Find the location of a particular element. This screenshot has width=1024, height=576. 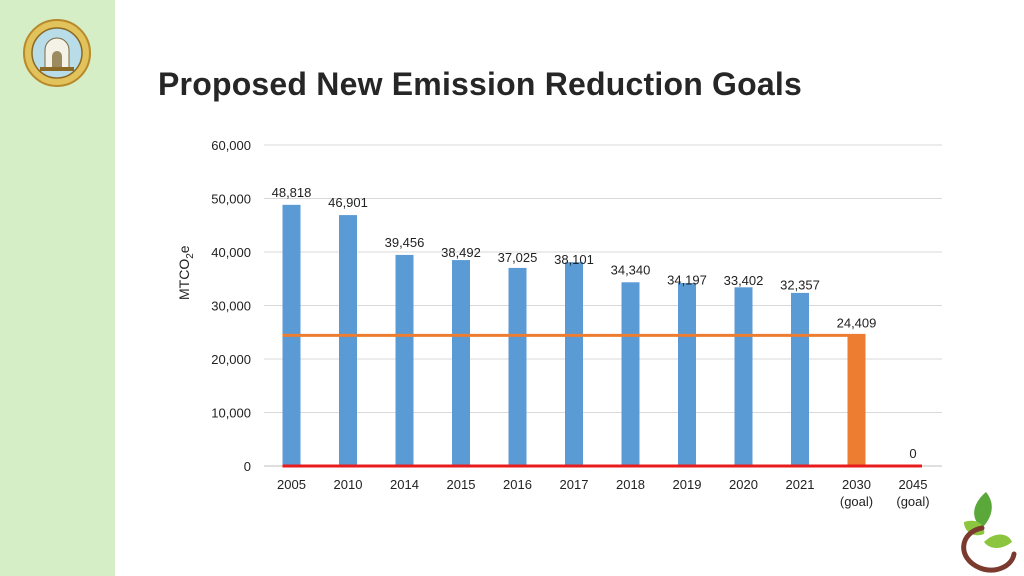

data-label: 38,492 is located at coordinates (461, 252).